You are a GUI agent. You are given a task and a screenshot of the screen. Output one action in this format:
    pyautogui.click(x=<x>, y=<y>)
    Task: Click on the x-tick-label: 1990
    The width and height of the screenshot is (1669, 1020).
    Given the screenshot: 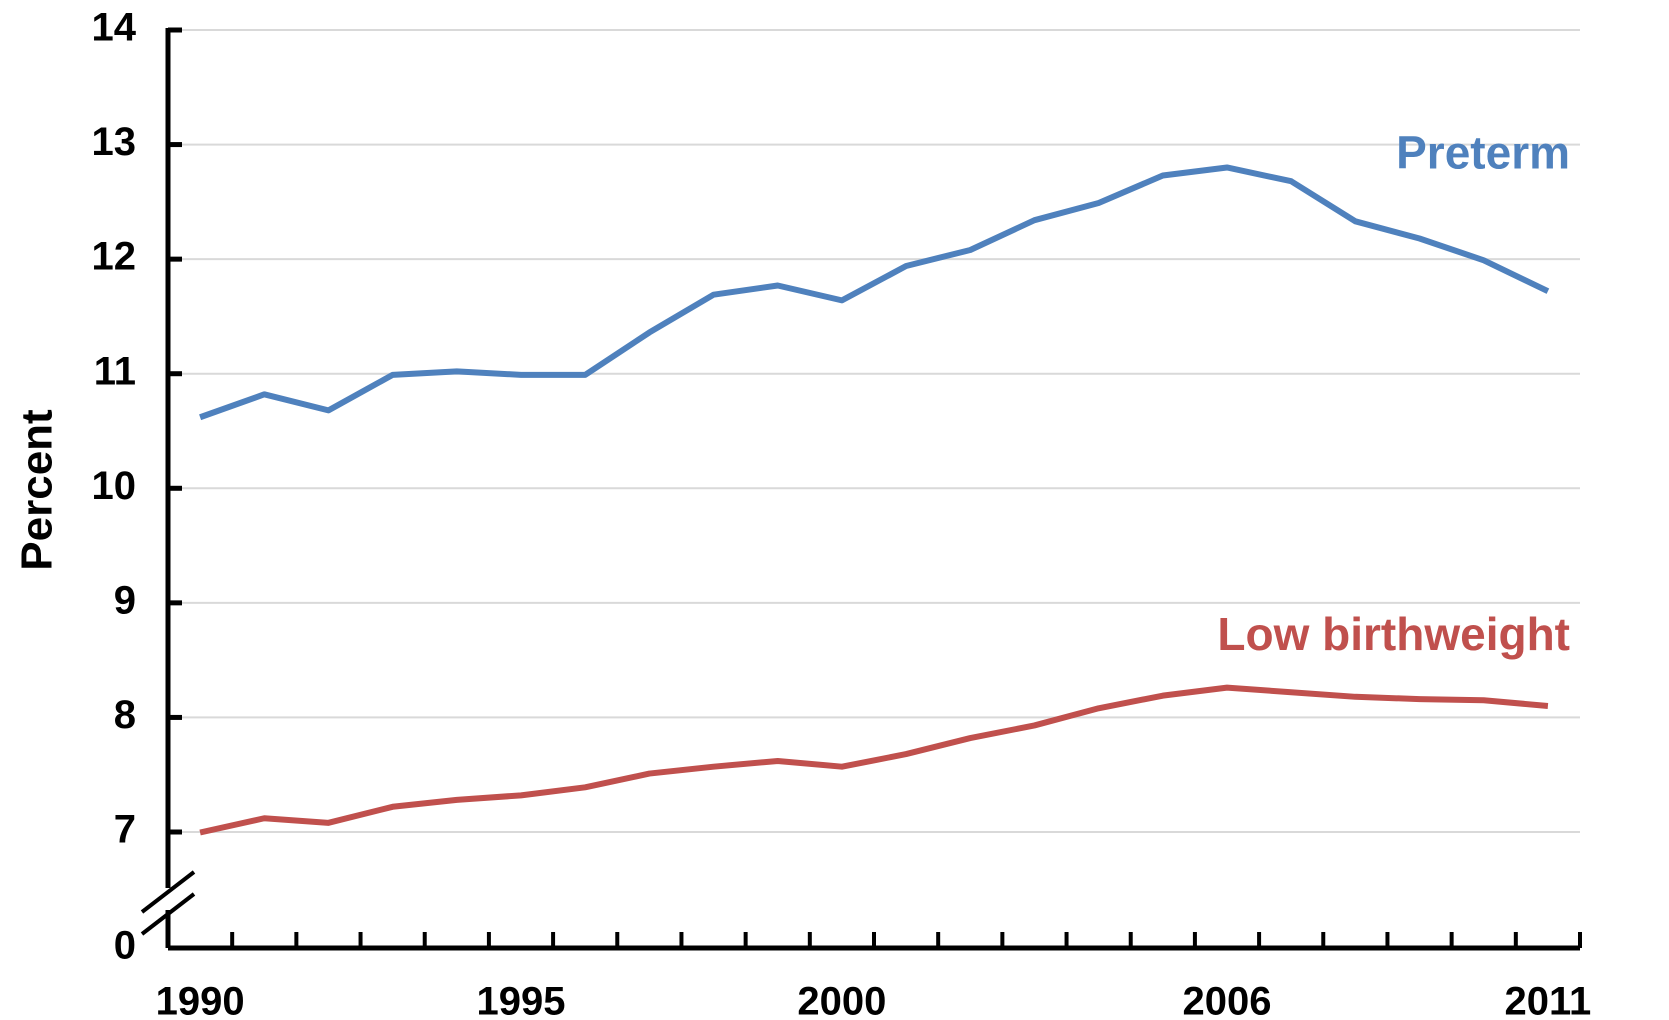 What is the action you would take?
    pyautogui.click(x=200, y=1000)
    